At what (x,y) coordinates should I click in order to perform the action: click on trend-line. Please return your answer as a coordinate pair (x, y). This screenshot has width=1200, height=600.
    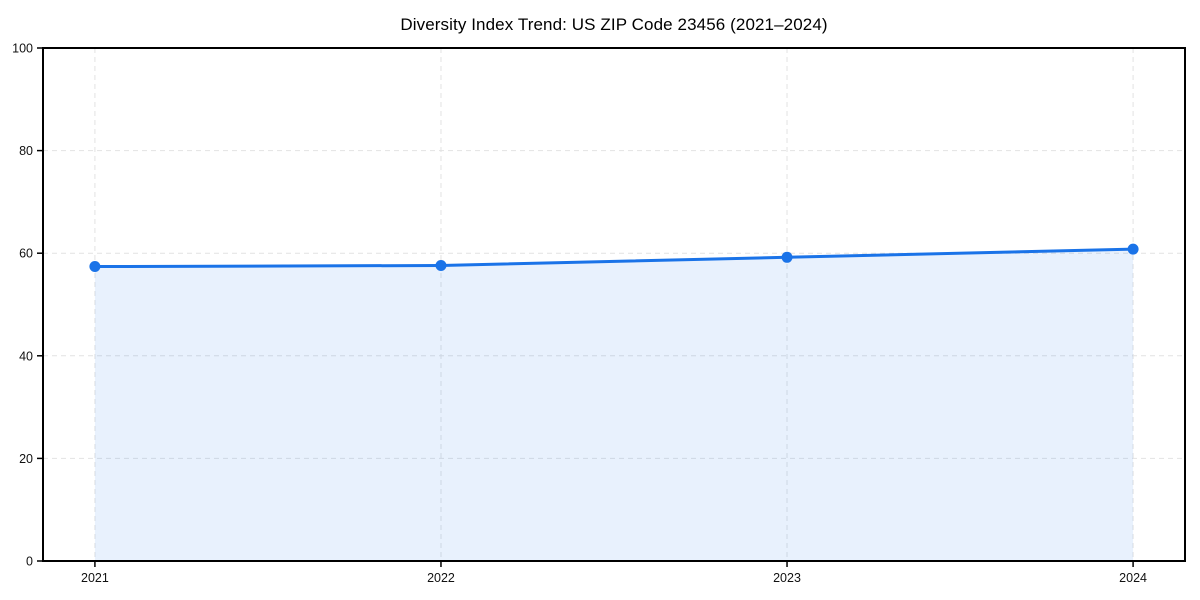
    Looking at the image, I should click on (614, 258).